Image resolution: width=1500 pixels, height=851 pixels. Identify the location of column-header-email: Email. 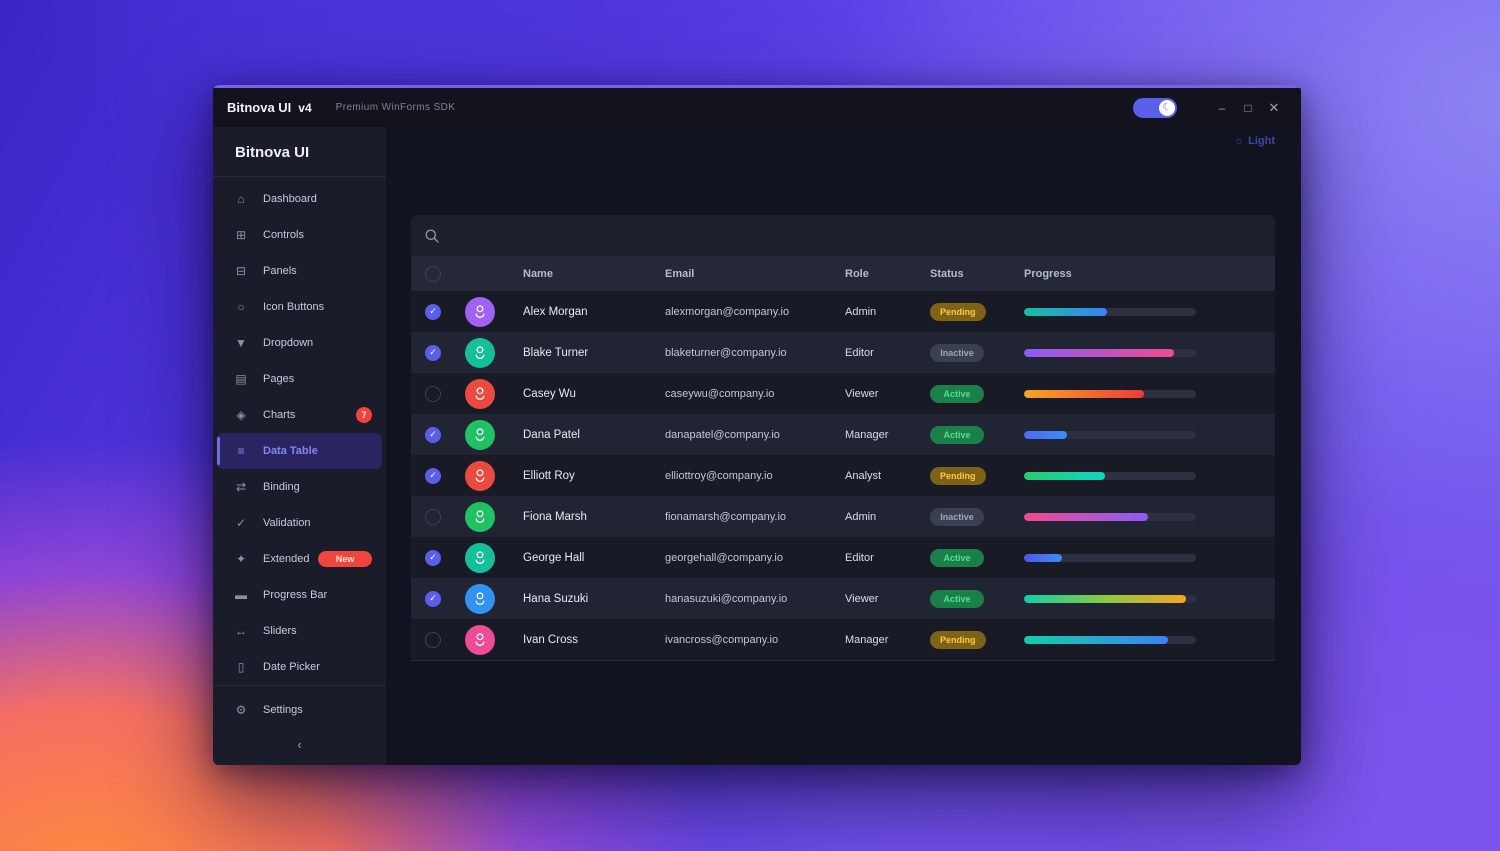
(680, 273).